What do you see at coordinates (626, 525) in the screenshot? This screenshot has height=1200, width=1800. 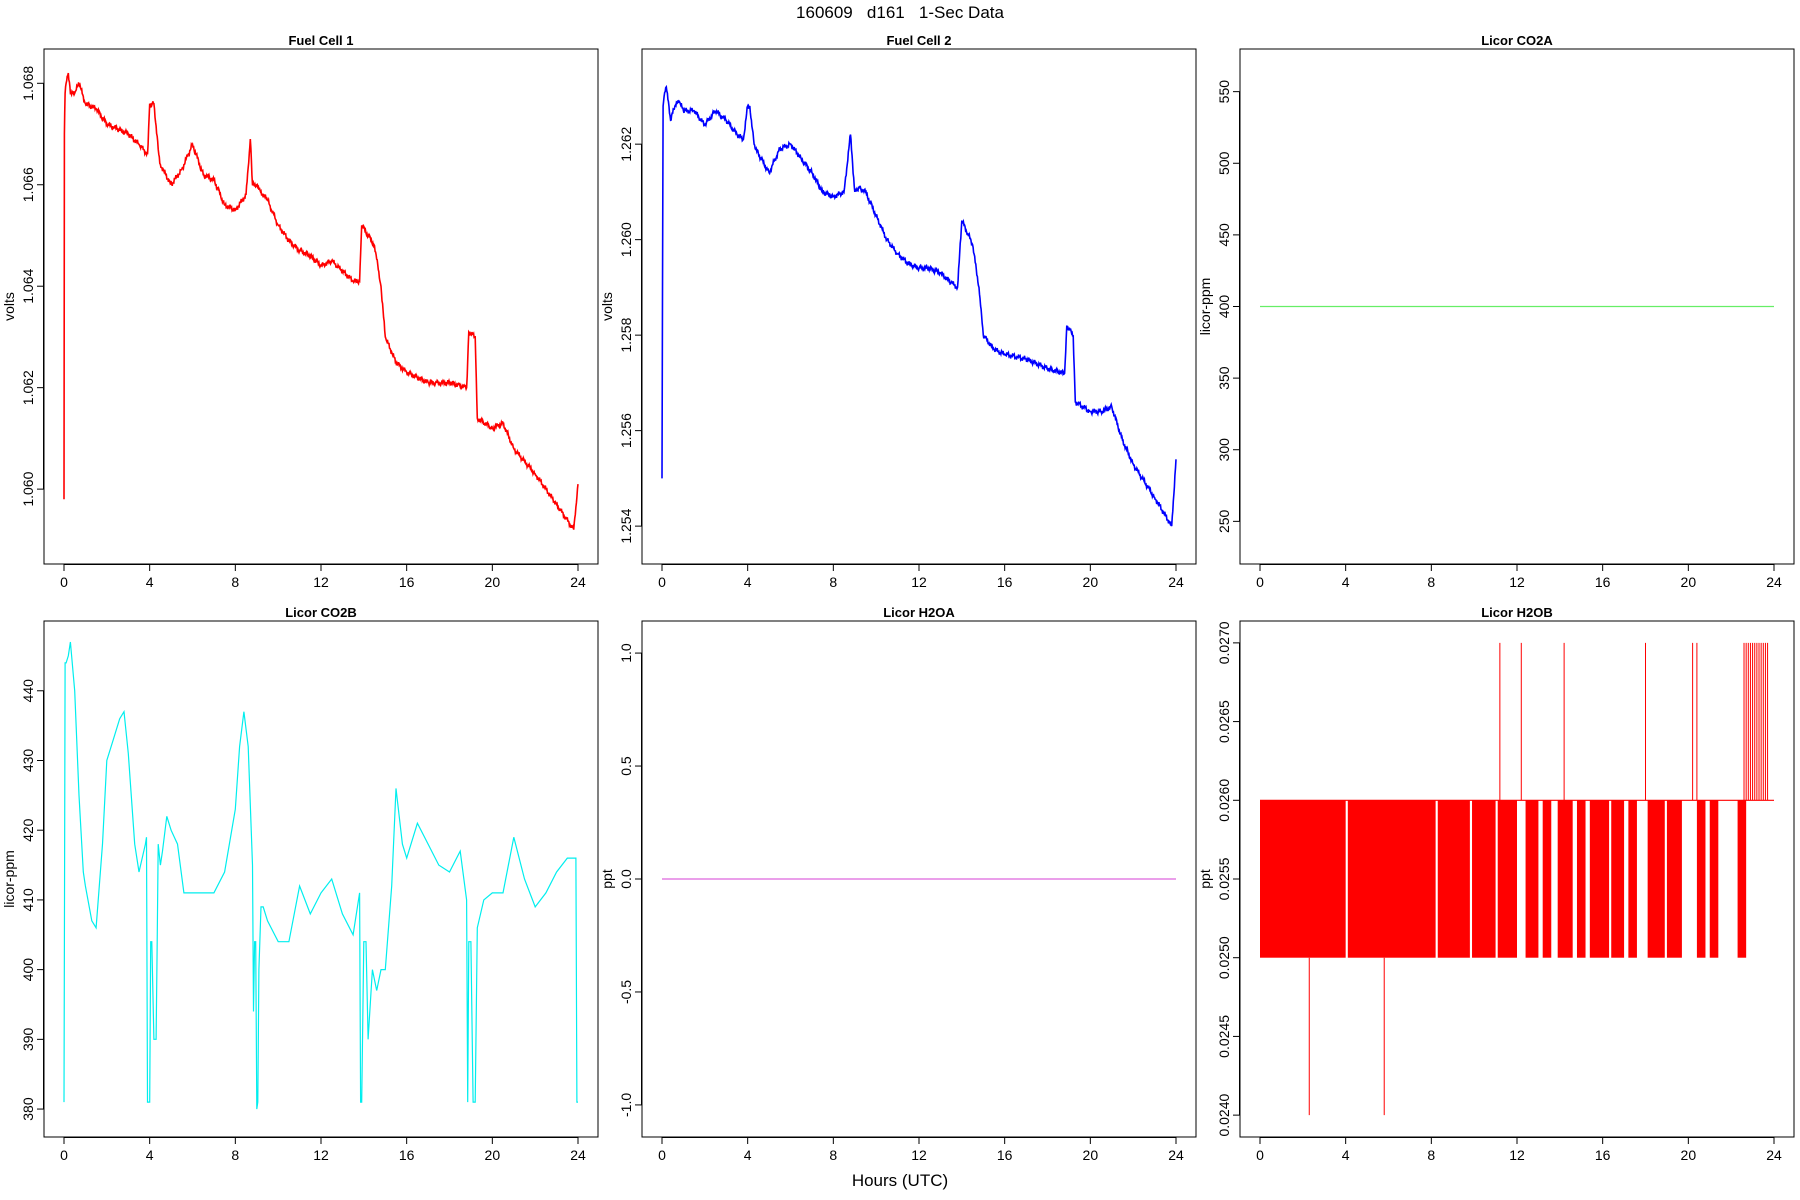 I see `y-tick-label: 1.254` at bounding box center [626, 525].